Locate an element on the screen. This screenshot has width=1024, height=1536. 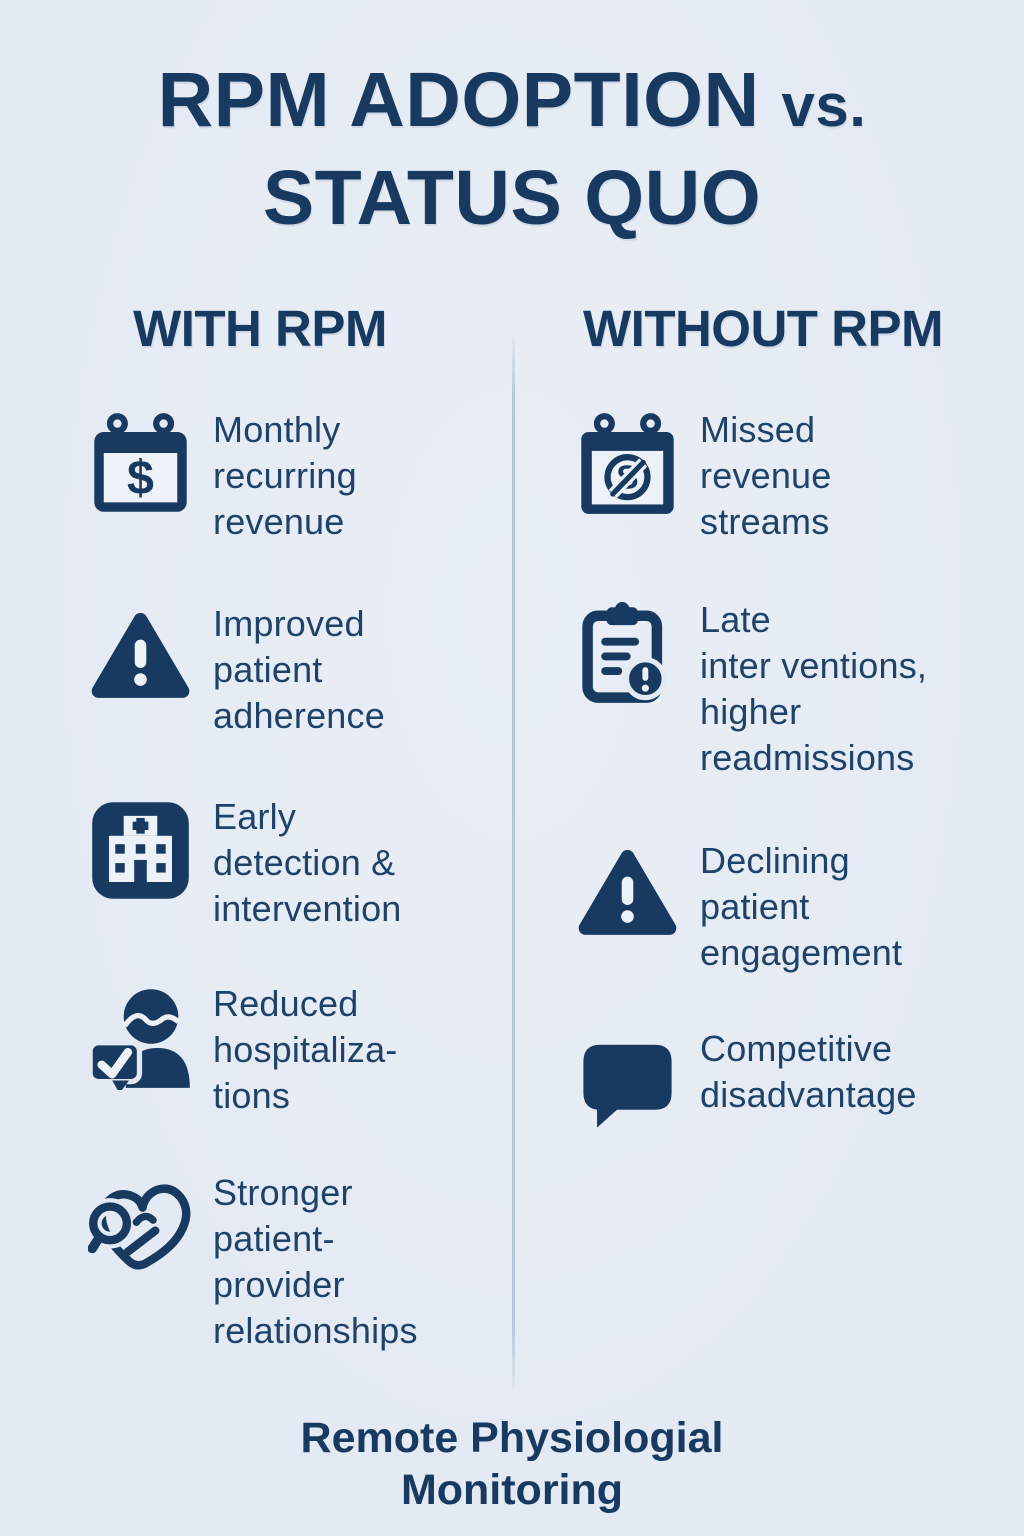
list-item-competitive-disadvantage: Competitive disadvantage is located at coordinates (746, 1080).